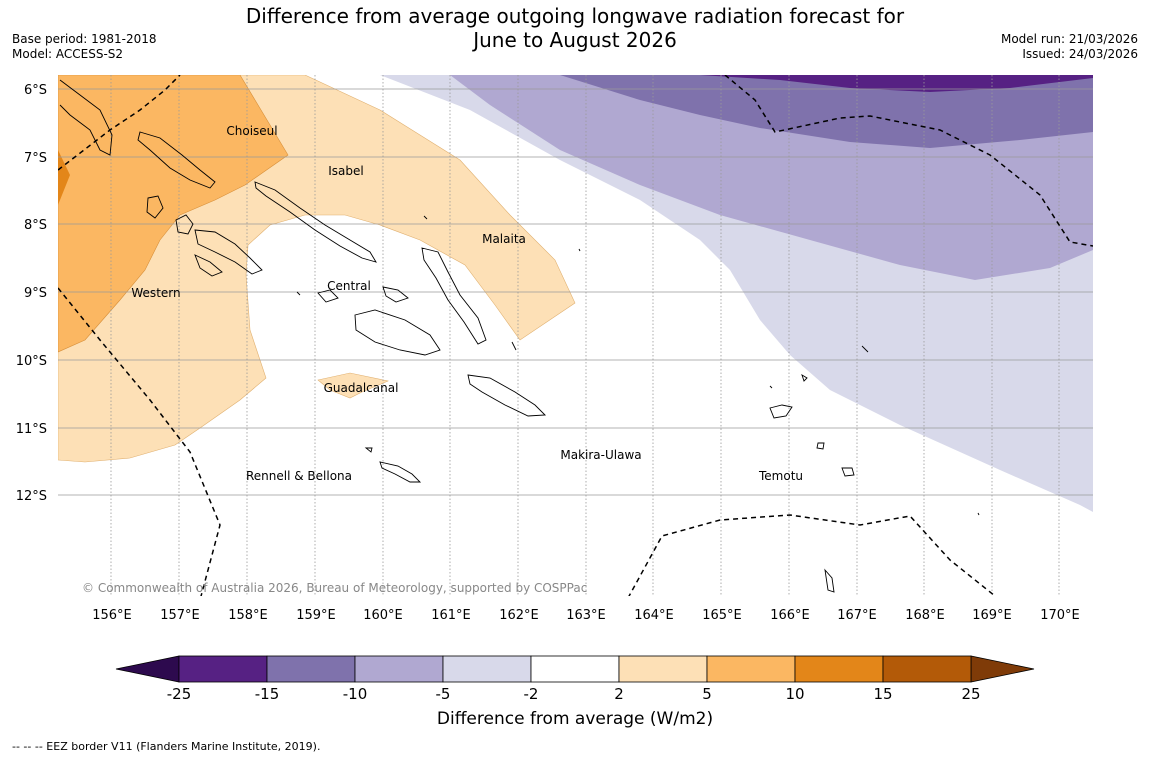  I want to click on island-new-georgia, so click(228, 252).